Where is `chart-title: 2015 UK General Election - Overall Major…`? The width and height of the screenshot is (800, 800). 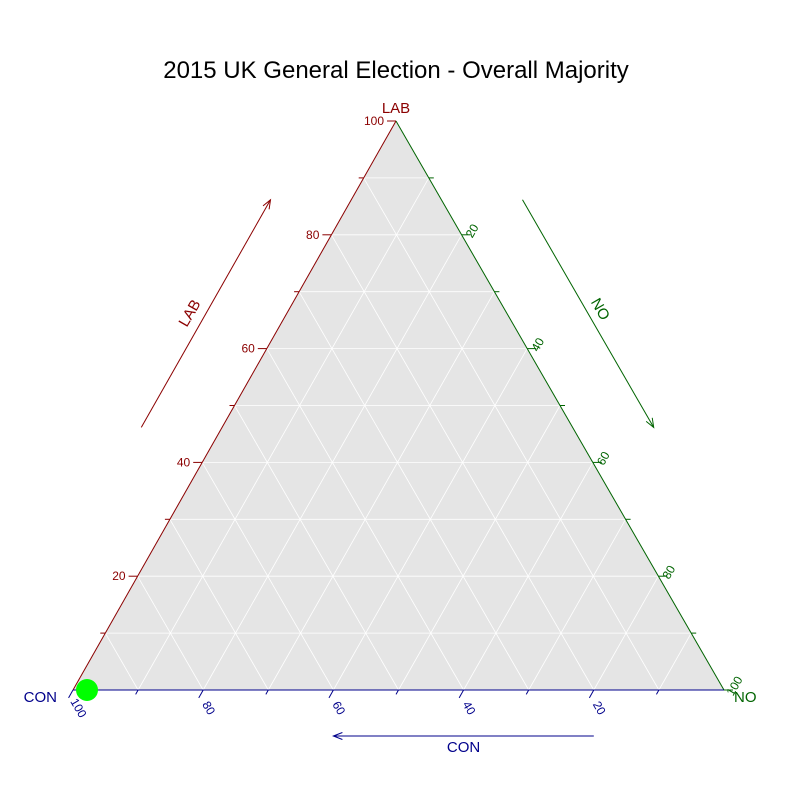 chart-title: 2015 UK General Election - Overall Major… is located at coordinates (396, 70).